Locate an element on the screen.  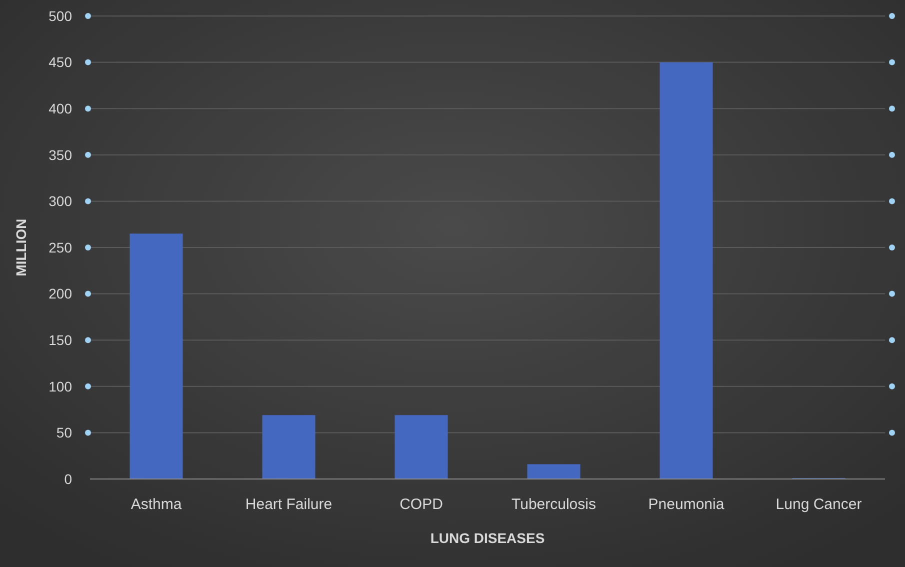
x-tick-label: Asthma is located at coordinates (156, 504).